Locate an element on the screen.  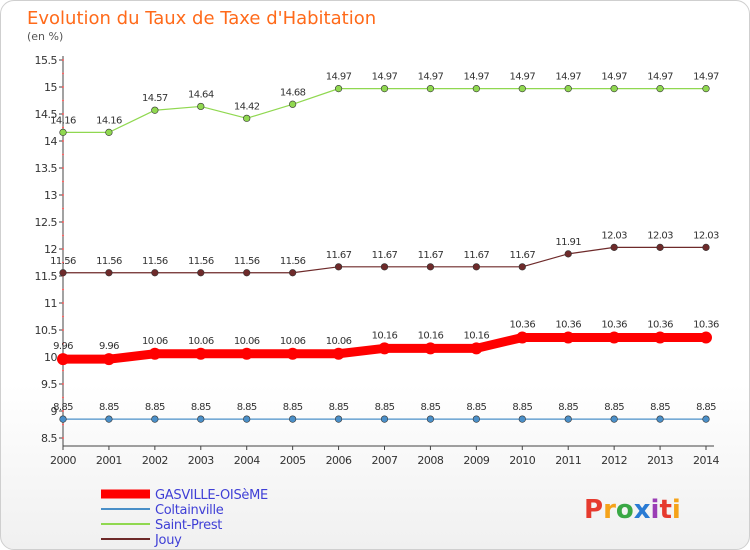
data-label: 9.96 is located at coordinates (109, 346).